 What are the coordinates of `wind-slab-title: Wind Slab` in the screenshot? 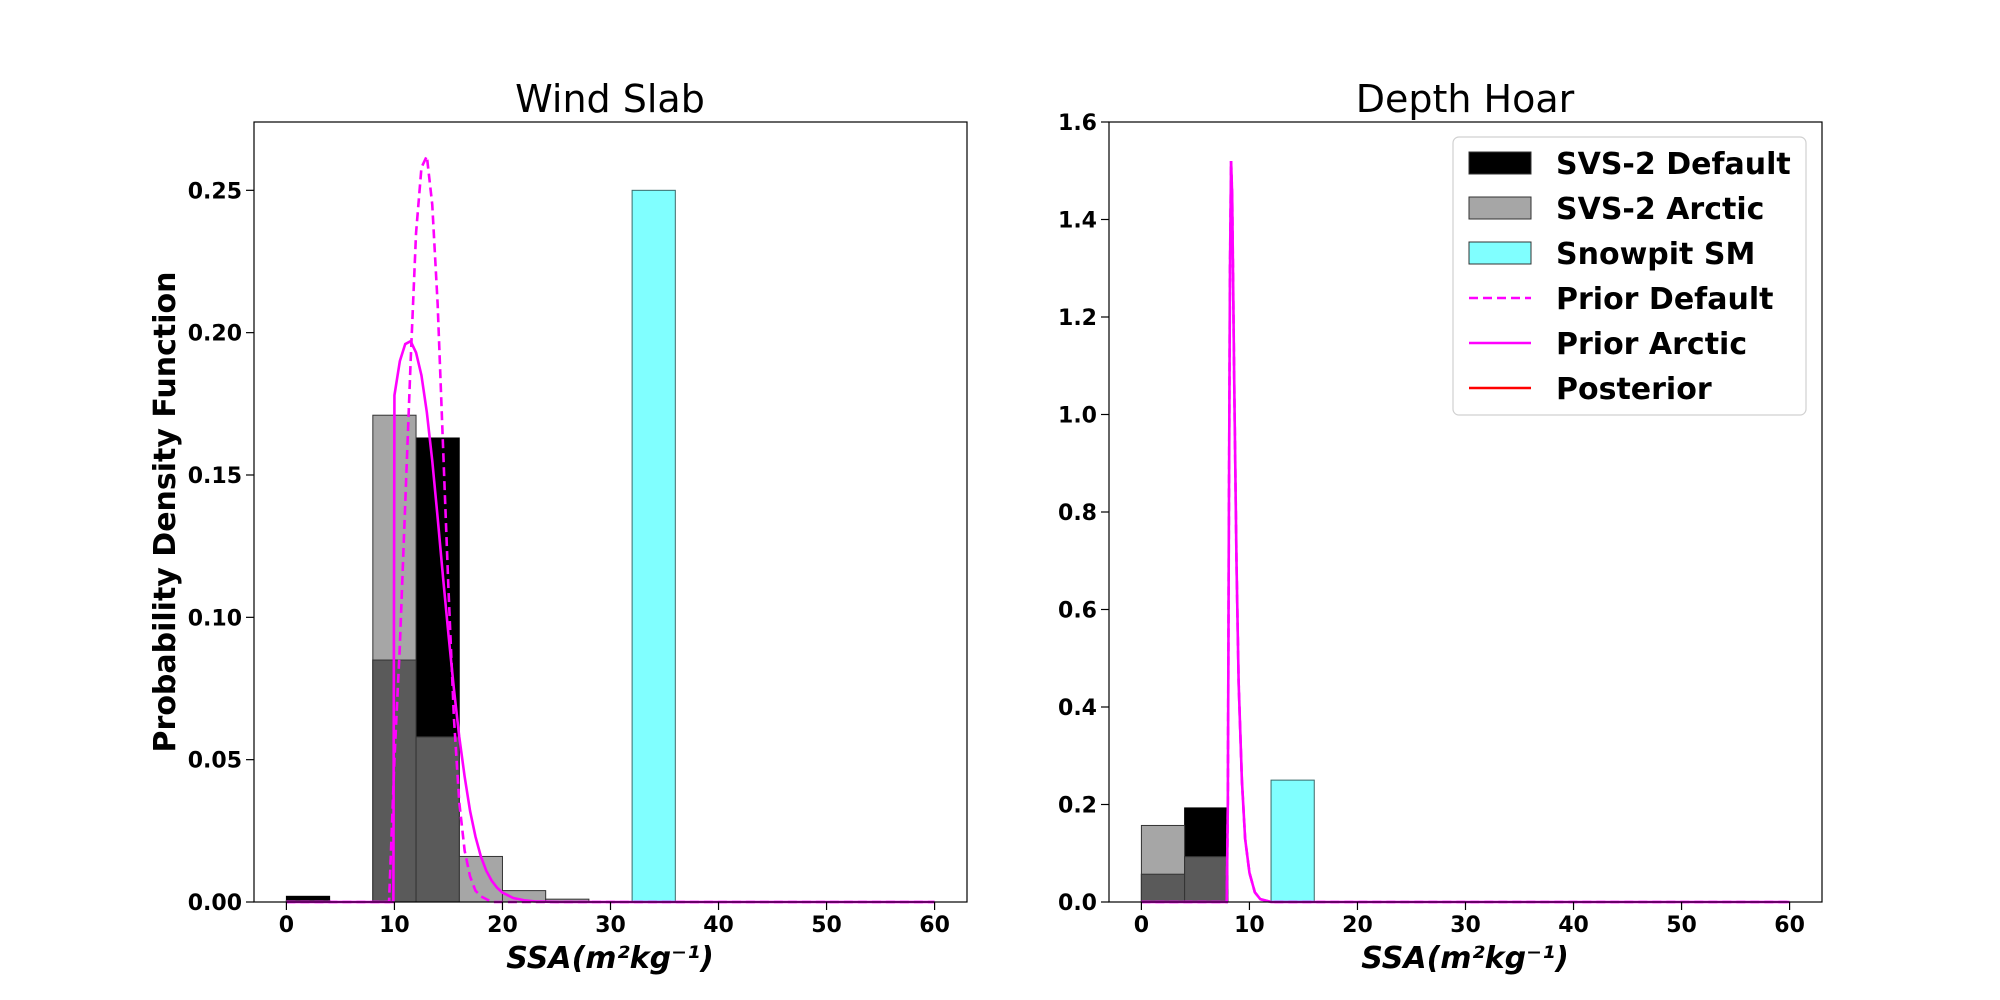 It's located at (610, 99).